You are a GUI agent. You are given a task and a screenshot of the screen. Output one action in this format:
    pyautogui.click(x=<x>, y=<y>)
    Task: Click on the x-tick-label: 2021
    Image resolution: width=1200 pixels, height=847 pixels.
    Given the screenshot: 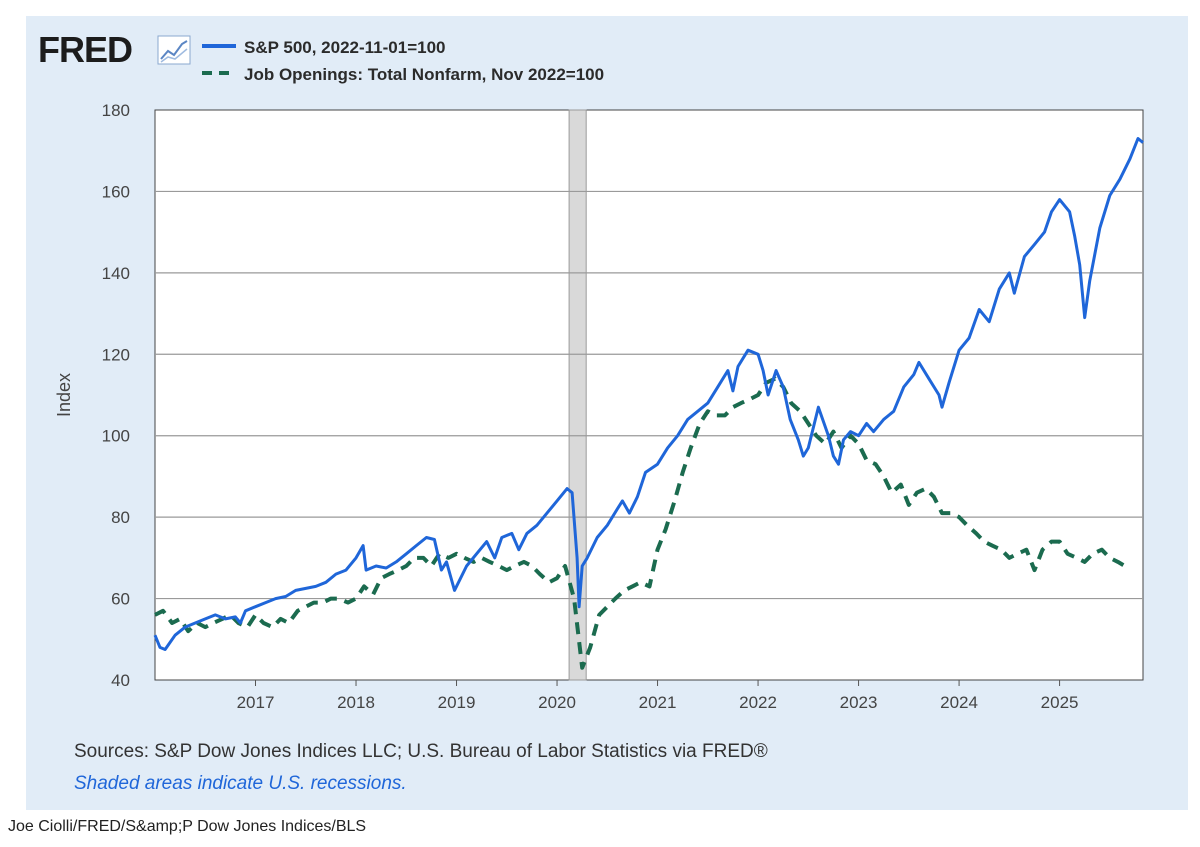 What is the action you would take?
    pyautogui.click(x=658, y=702)
    